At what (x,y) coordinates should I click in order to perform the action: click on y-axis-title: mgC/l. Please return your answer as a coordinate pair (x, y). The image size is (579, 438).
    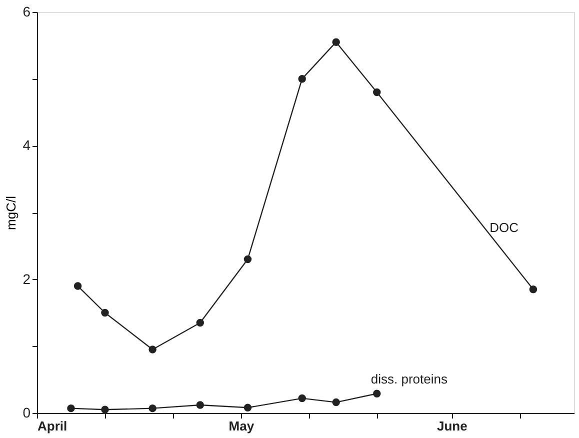
    Looking at the image, I should click on (11, 213).